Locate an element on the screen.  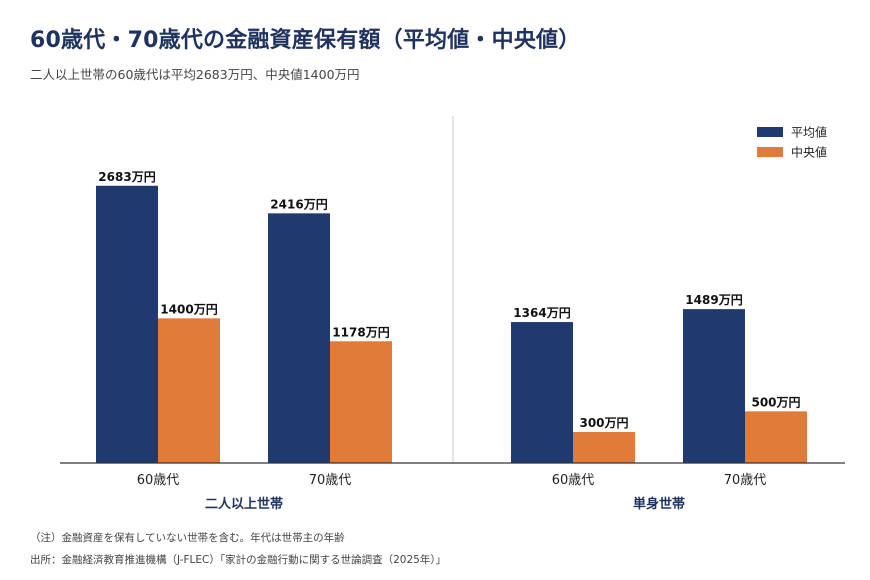
data-label: 300万円 is located at coordinates (603, 423).